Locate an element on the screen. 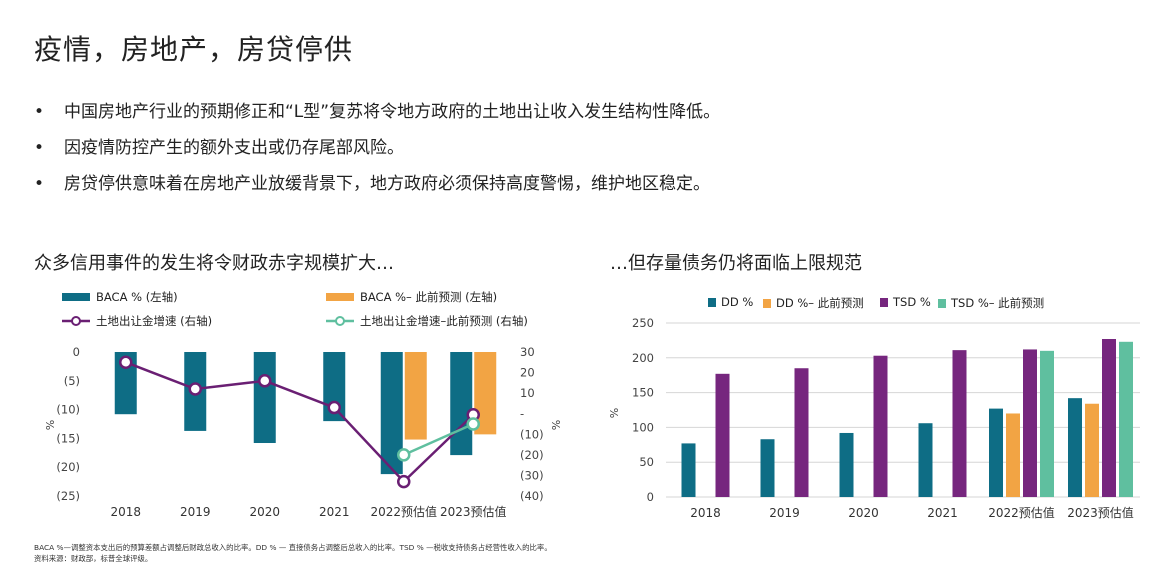  y-tick-label: 50 is located at coordinates (646, 462).